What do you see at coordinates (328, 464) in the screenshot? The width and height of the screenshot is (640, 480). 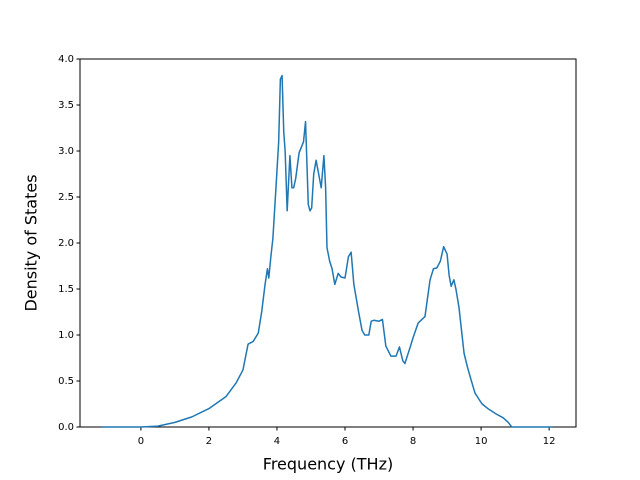 I see `x-axis-label: Frequency (THz)` at bounding box center [328, 464].